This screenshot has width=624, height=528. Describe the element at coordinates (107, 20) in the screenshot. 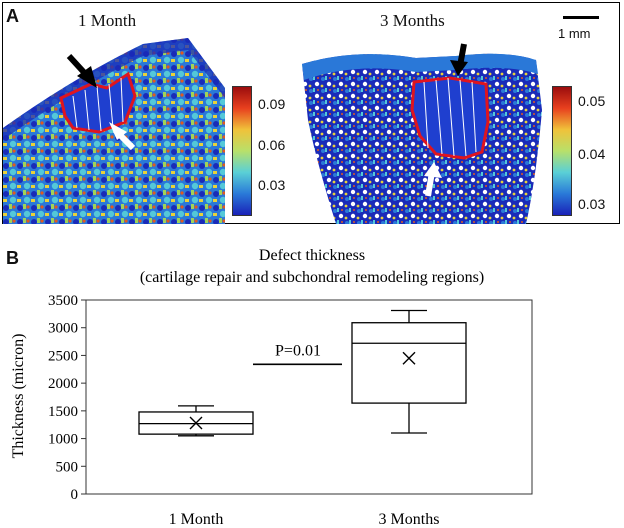

I see `left-image-caption: 1 Month` at that location.